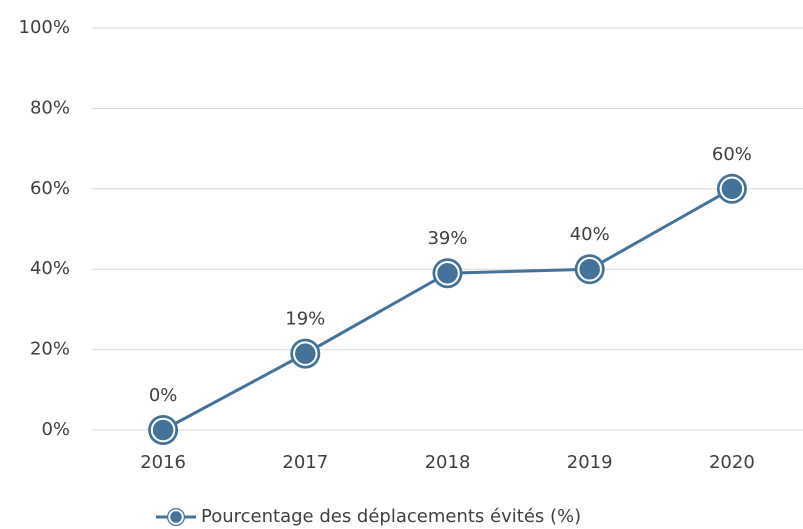 The width and height of the screenshot is (803, 529). What do you see at coordinates (391, 516) in the screenshot?
I see `legend-label: Pourcentage des déplacements évités (%)` at bounding box center [391, 516].